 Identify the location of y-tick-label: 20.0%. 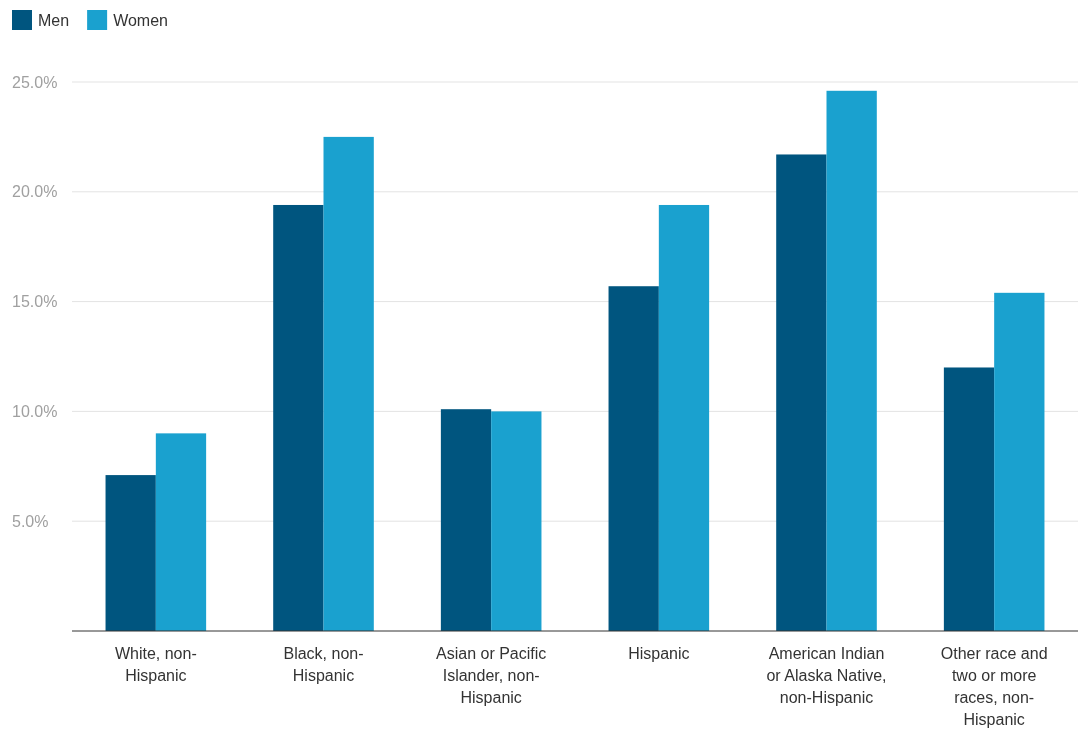
(35, 192).